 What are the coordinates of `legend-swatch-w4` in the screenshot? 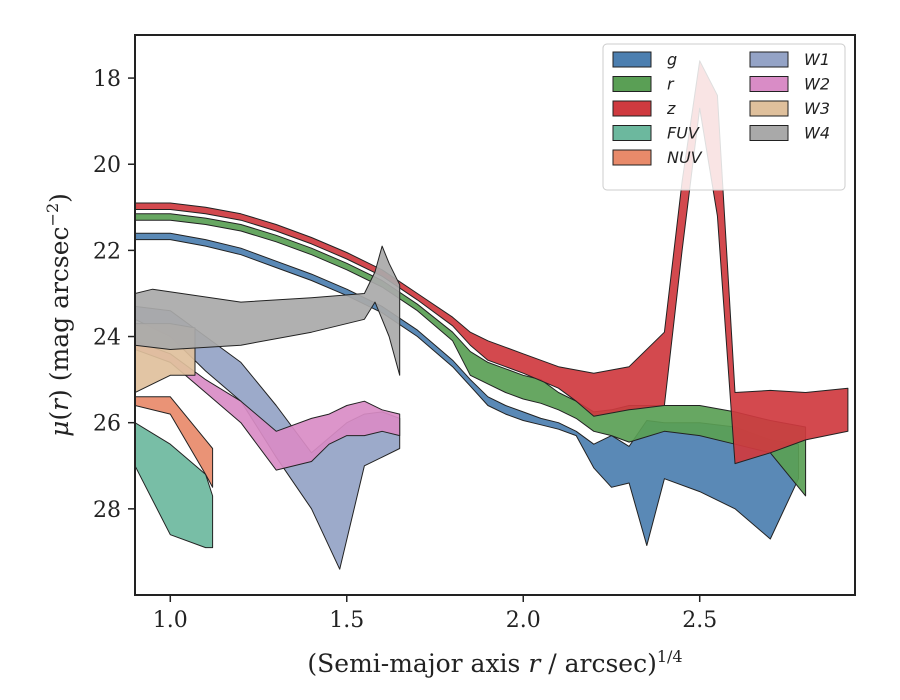 It's located at (769, 133).